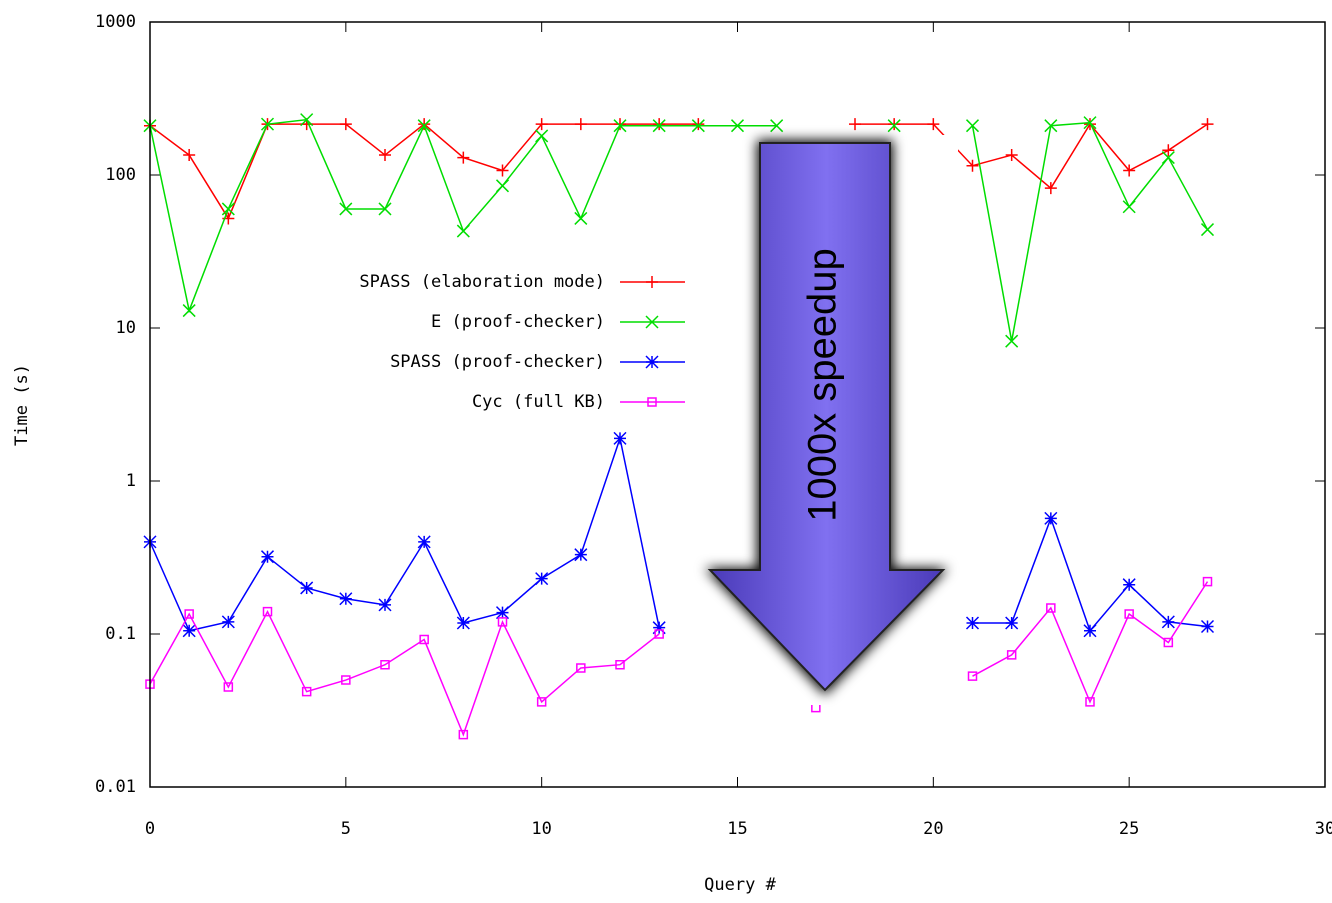  What do you see at coordinates (497, 362) in the screenshot?
I see `legend-label: SPASS (proof-checker)` at bounding box center [497, 362].